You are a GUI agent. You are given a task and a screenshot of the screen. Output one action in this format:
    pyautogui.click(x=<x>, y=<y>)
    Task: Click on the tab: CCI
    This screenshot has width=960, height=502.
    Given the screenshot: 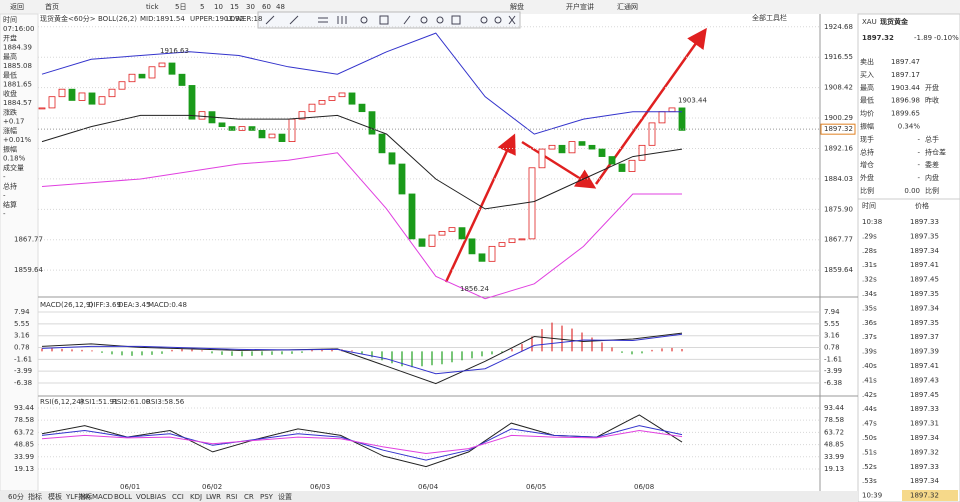 What is the action you would take?
    pyautogui.click(x=178, y=497)
    